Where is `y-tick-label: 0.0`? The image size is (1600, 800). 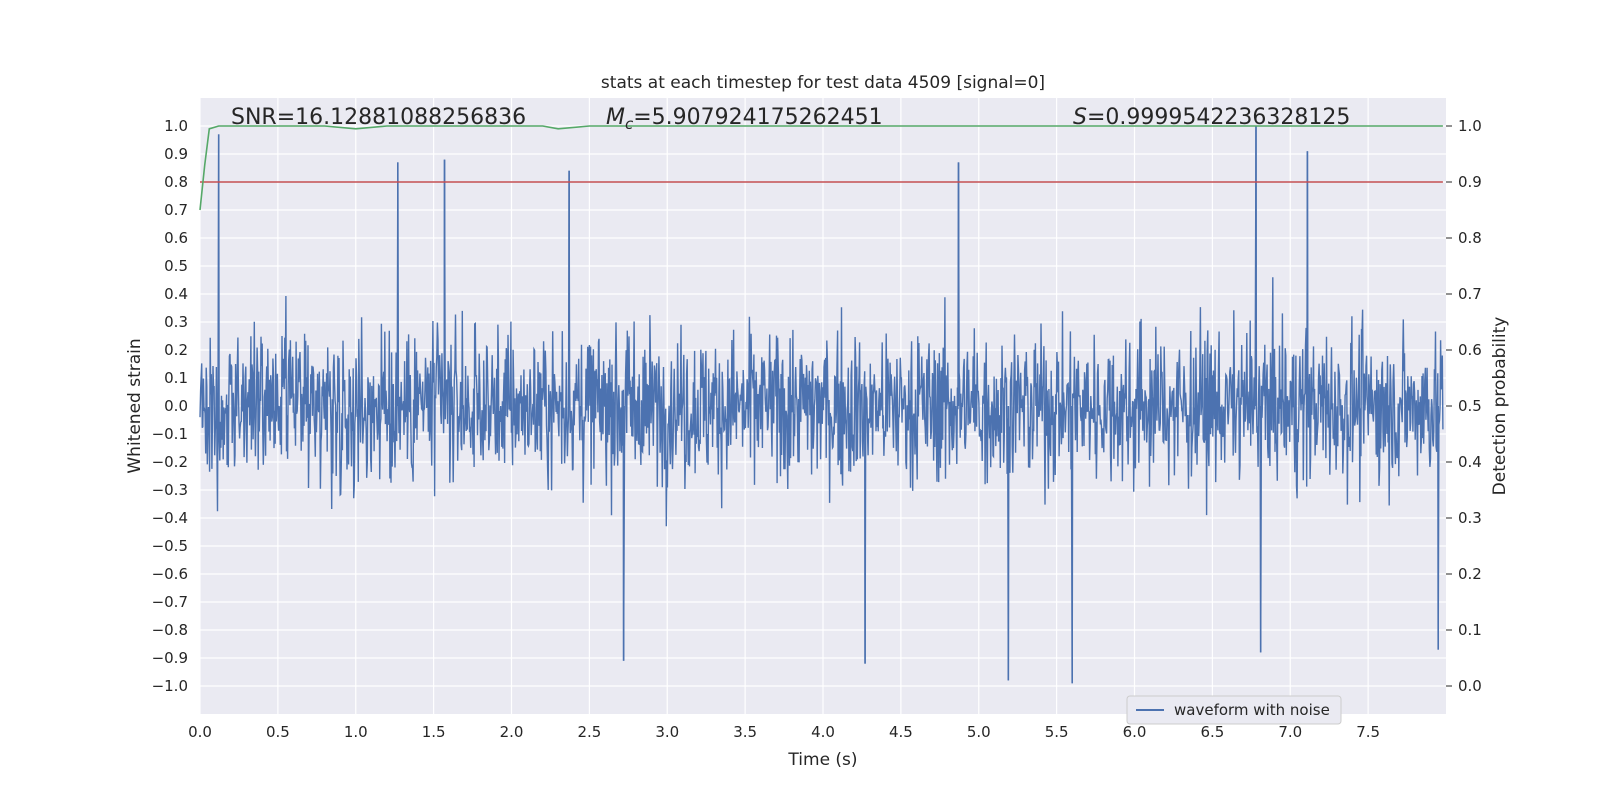
y-tick-label: 0.0 is located at coordinates (176, 406).